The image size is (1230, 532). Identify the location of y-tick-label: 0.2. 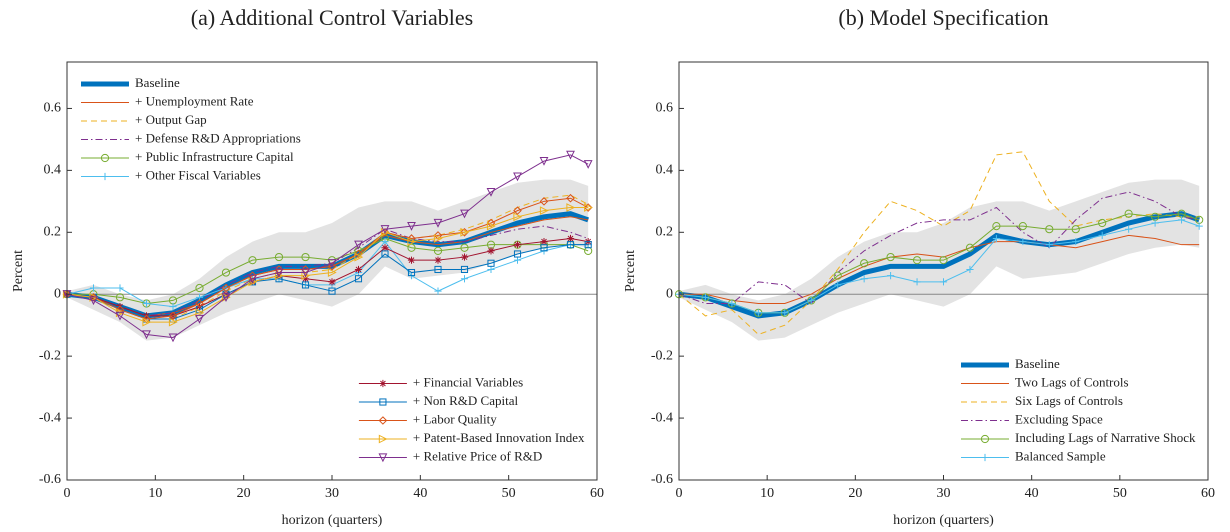
(53, 232).